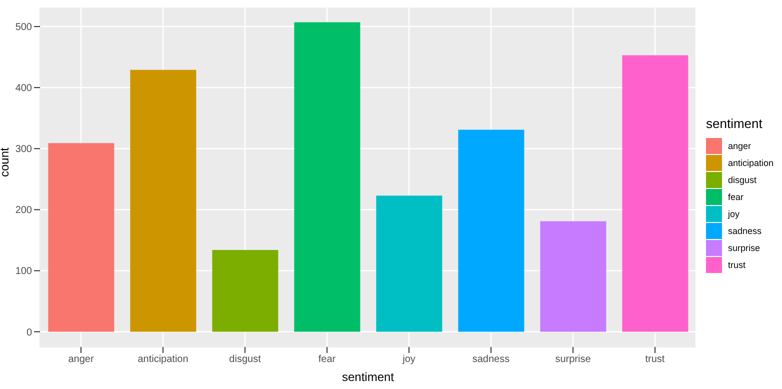 The width and height of the screenshot is (782, 389). What do you see at coordinates (744, 247) in the screenshot?
I see `legend-label: surprise` at bounding box center [744, 247].